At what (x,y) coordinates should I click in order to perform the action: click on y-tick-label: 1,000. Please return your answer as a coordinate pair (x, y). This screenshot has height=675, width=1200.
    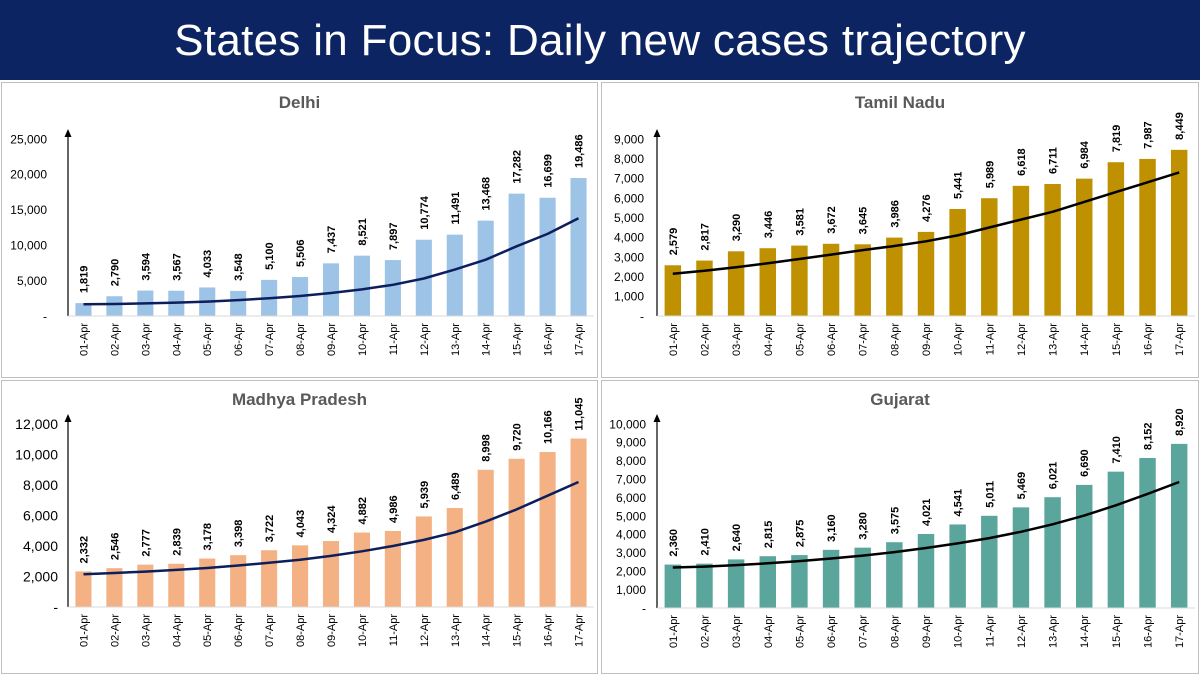
    Looking at the image, I should click on (631, 590).